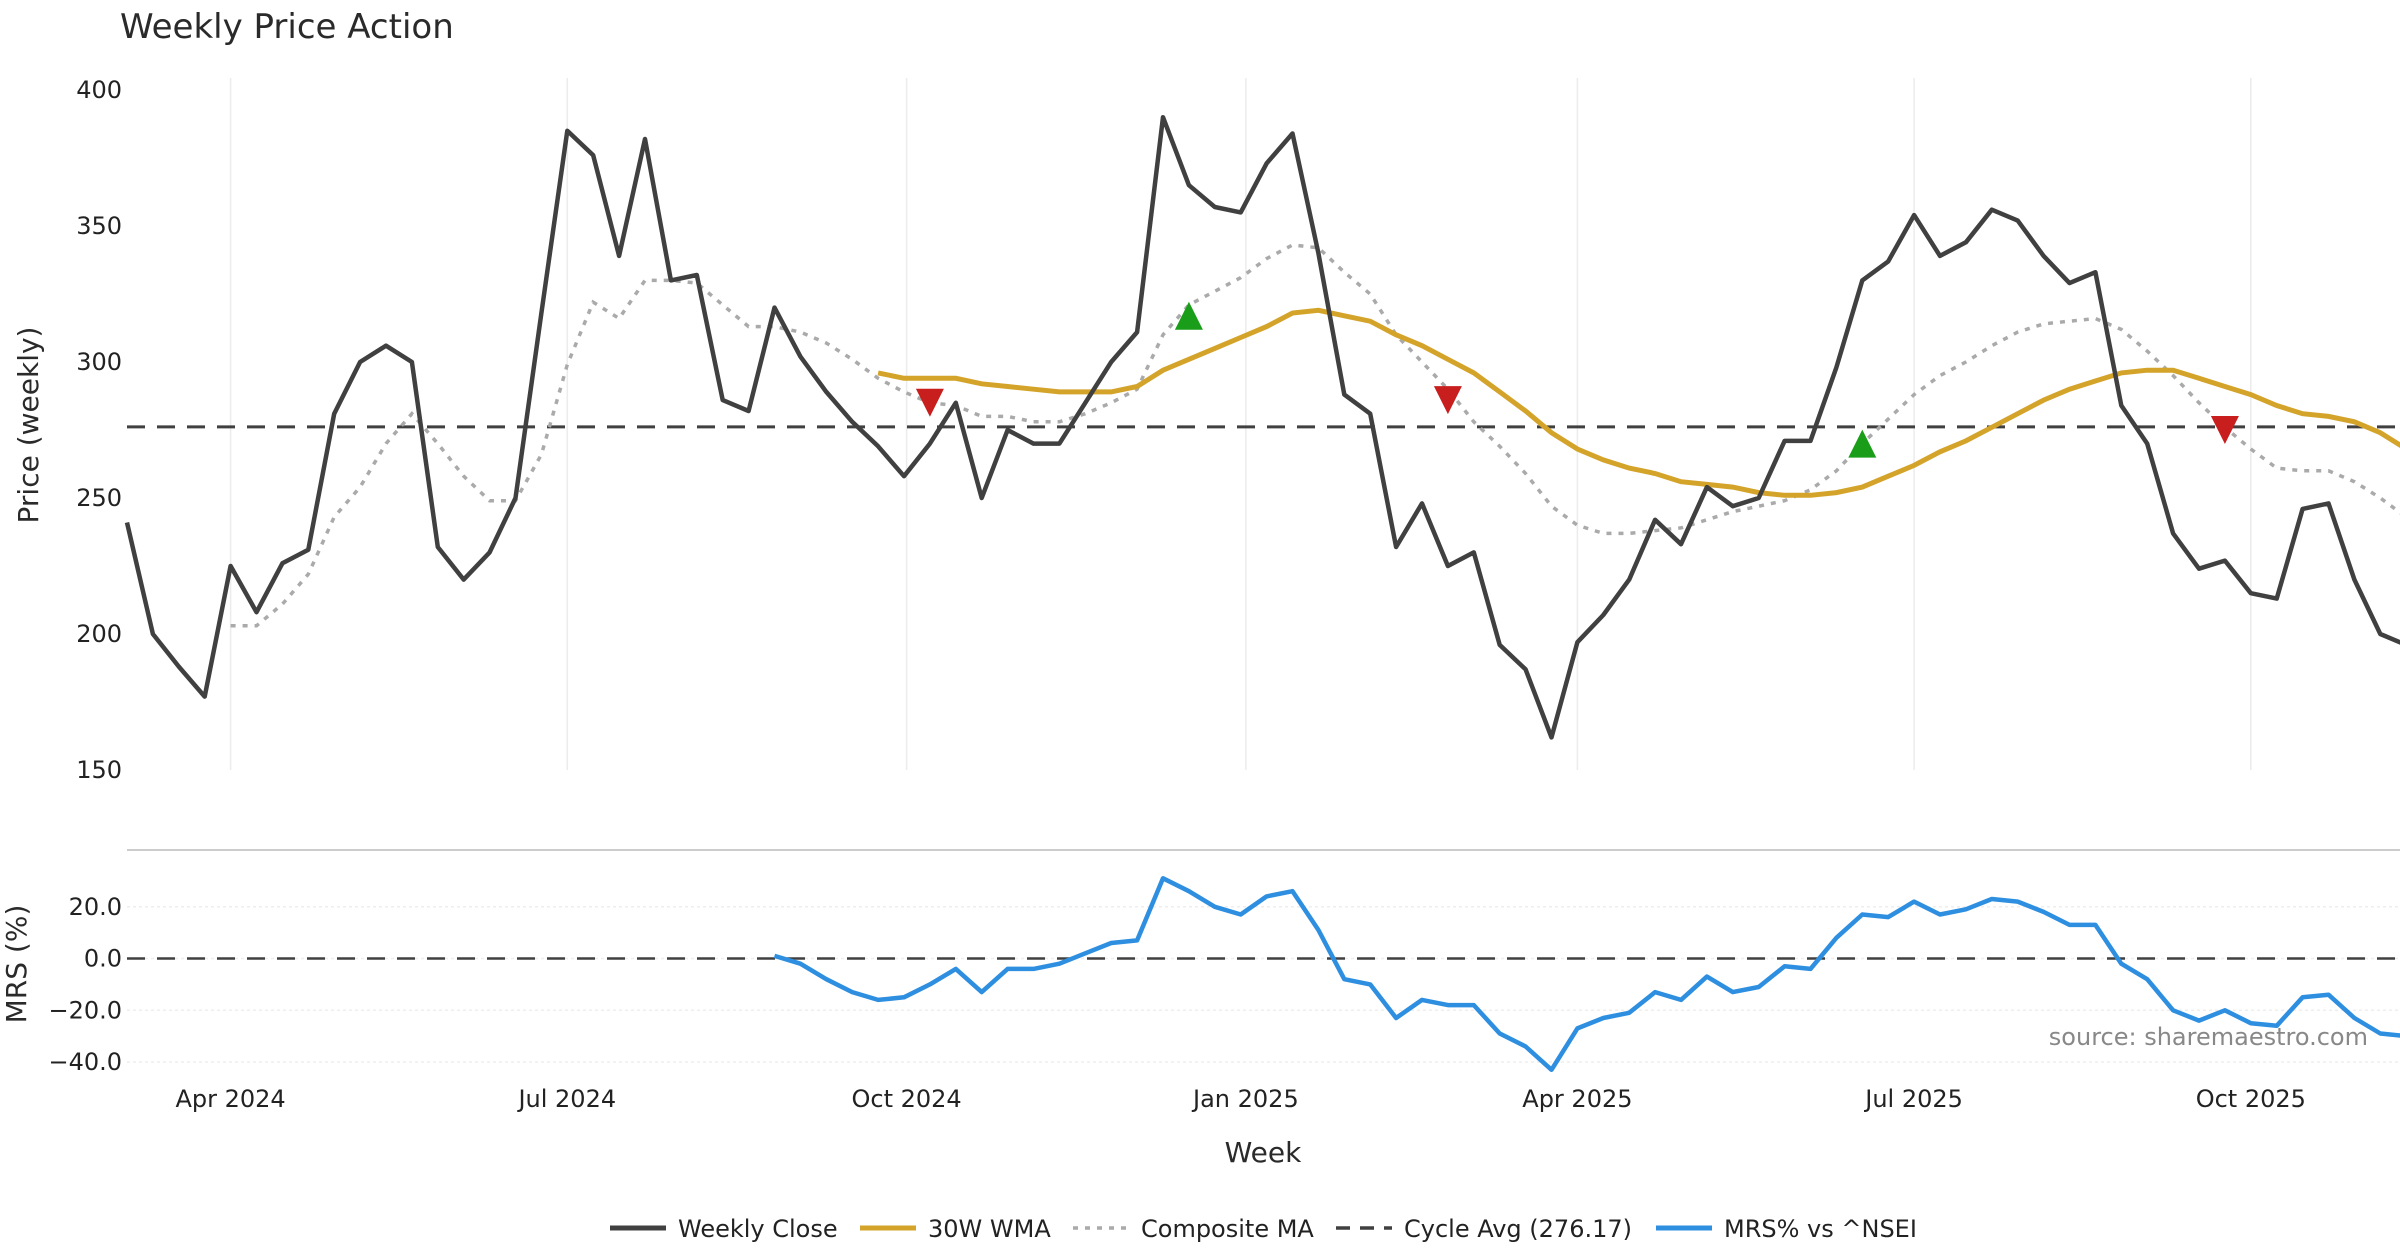  I want to click on mrs-y-tick-label: 0.0, so click(103, 959).